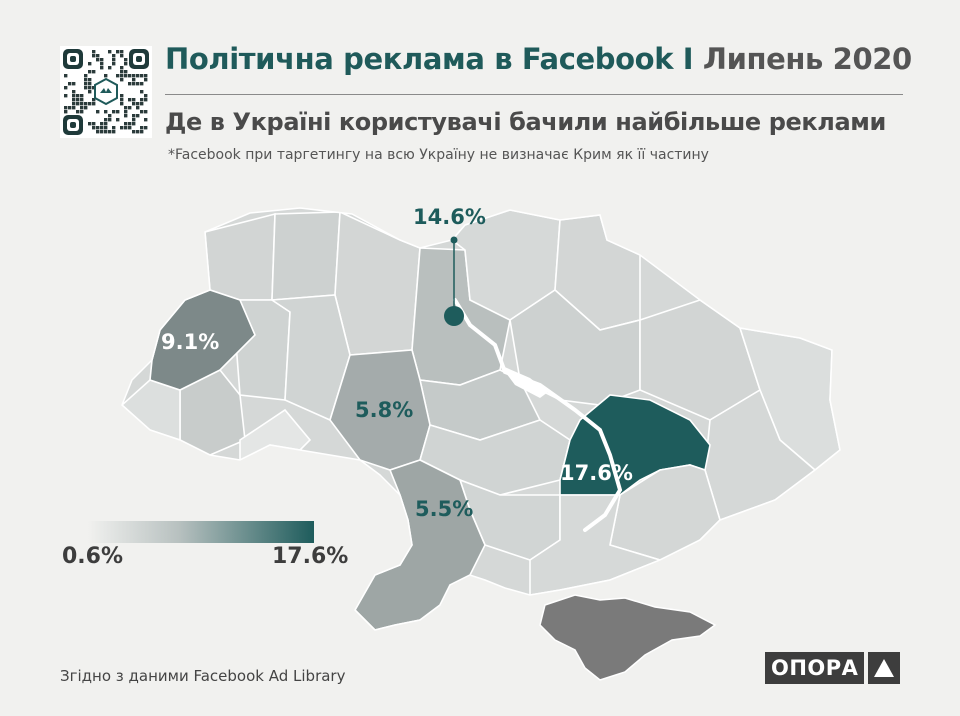 Image resolution: width=960 pixels, height=716 pixels. I want to click on qr-code, so click(106, 92).